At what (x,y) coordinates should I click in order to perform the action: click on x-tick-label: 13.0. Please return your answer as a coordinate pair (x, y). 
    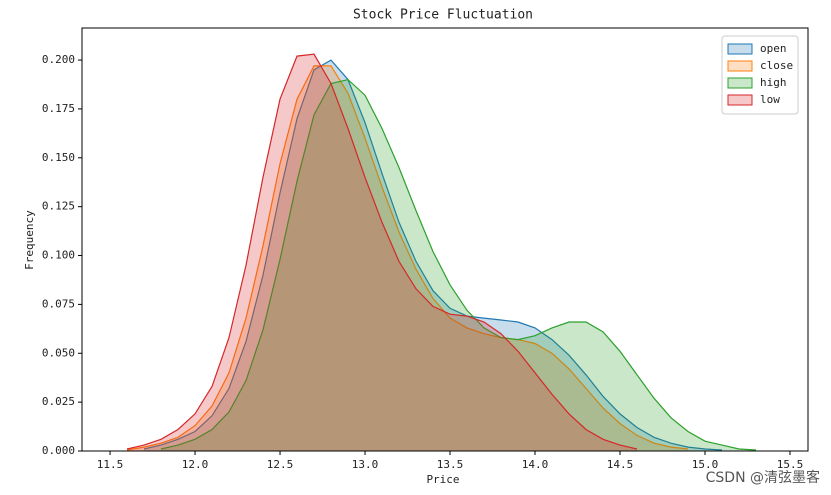
    Looking at the image, I should click on (365, 464).